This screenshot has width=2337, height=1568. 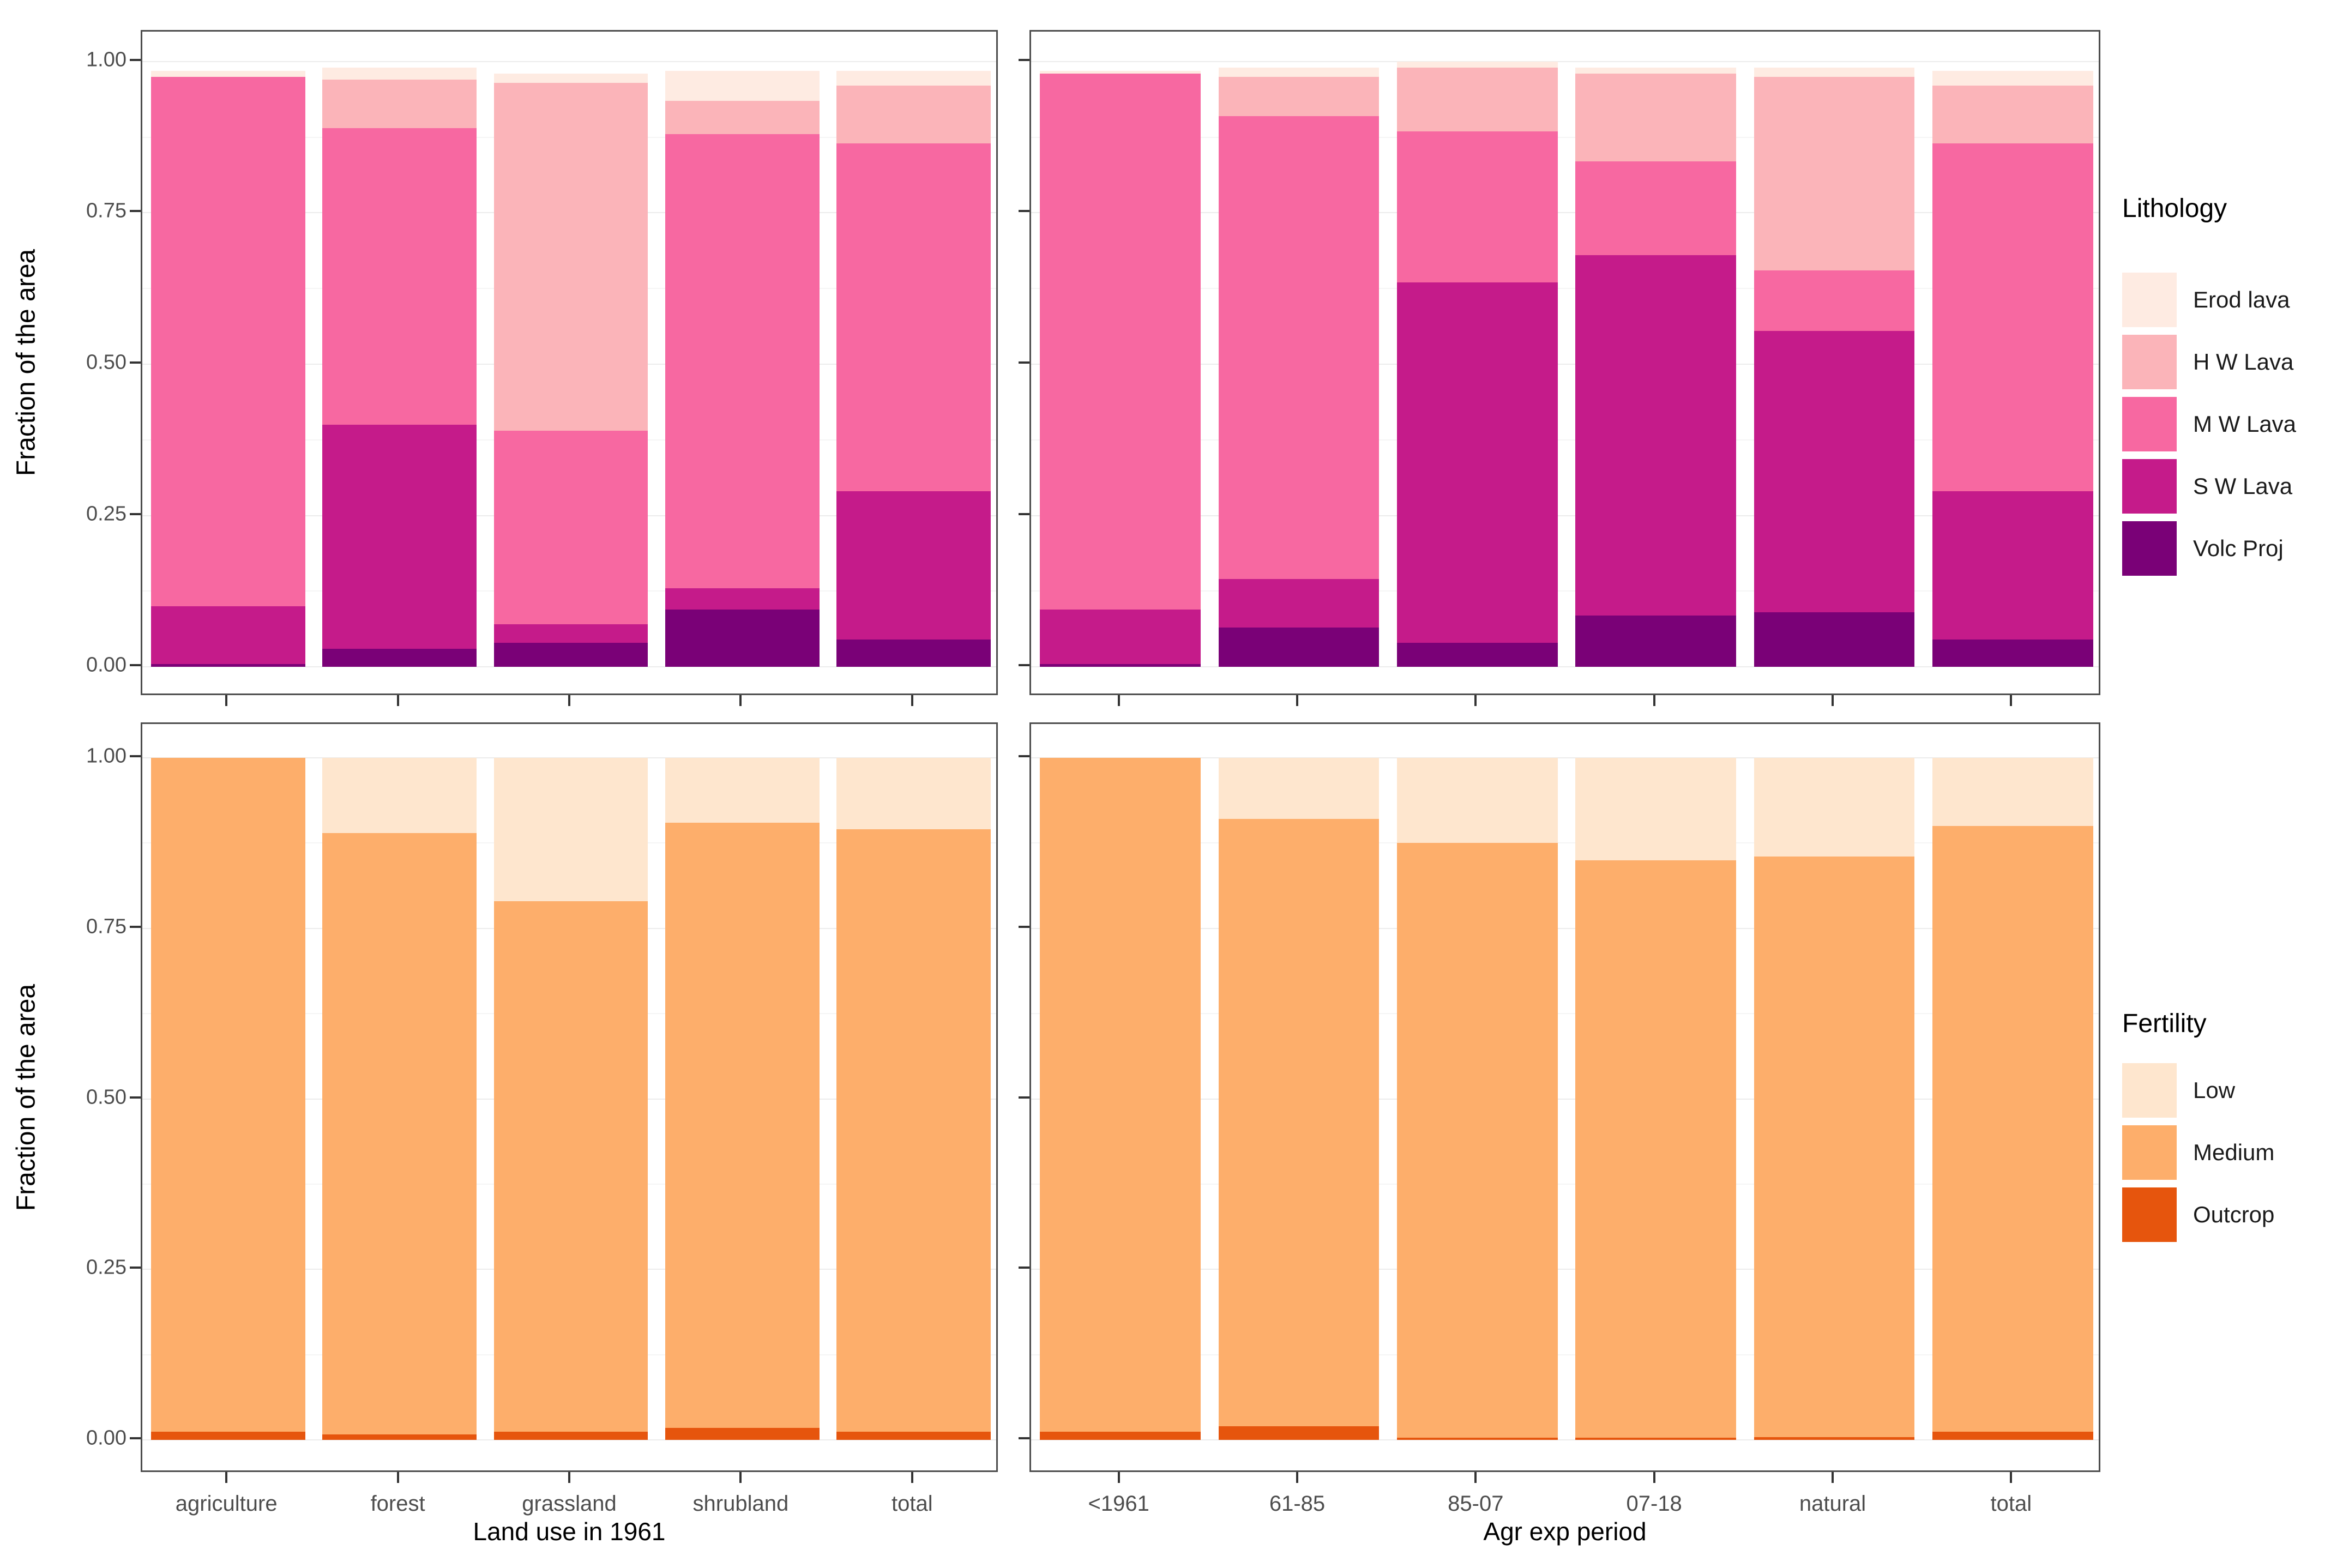 I want to click on legend-swatch-erod-lava, so click(x=2149, y=300).